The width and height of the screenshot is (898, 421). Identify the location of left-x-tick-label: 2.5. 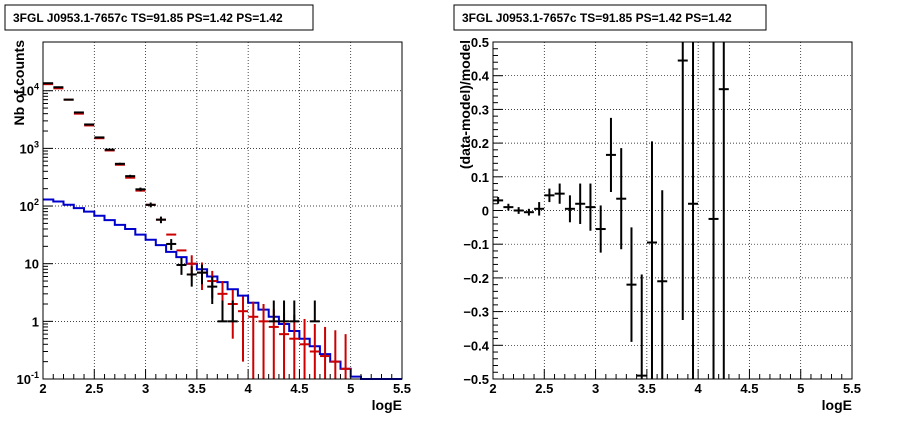
(94, 388).